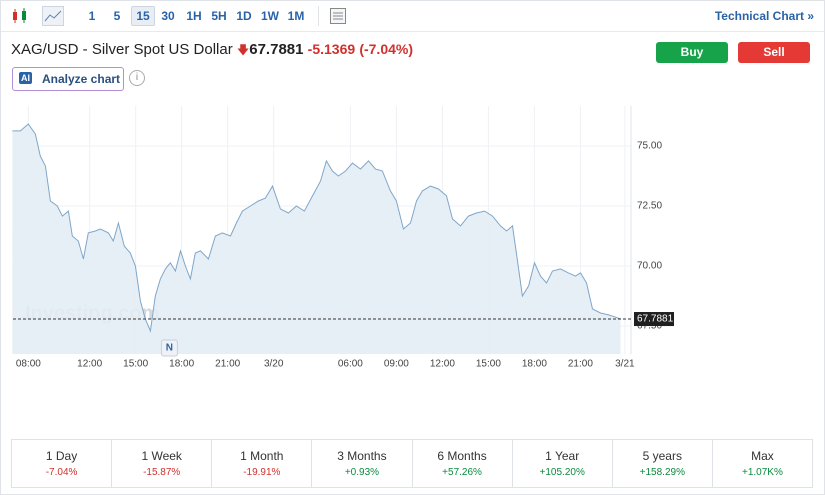 This screenshot has height=495, width=825. I want to click on interval-button: 5H, so click(219, 16).